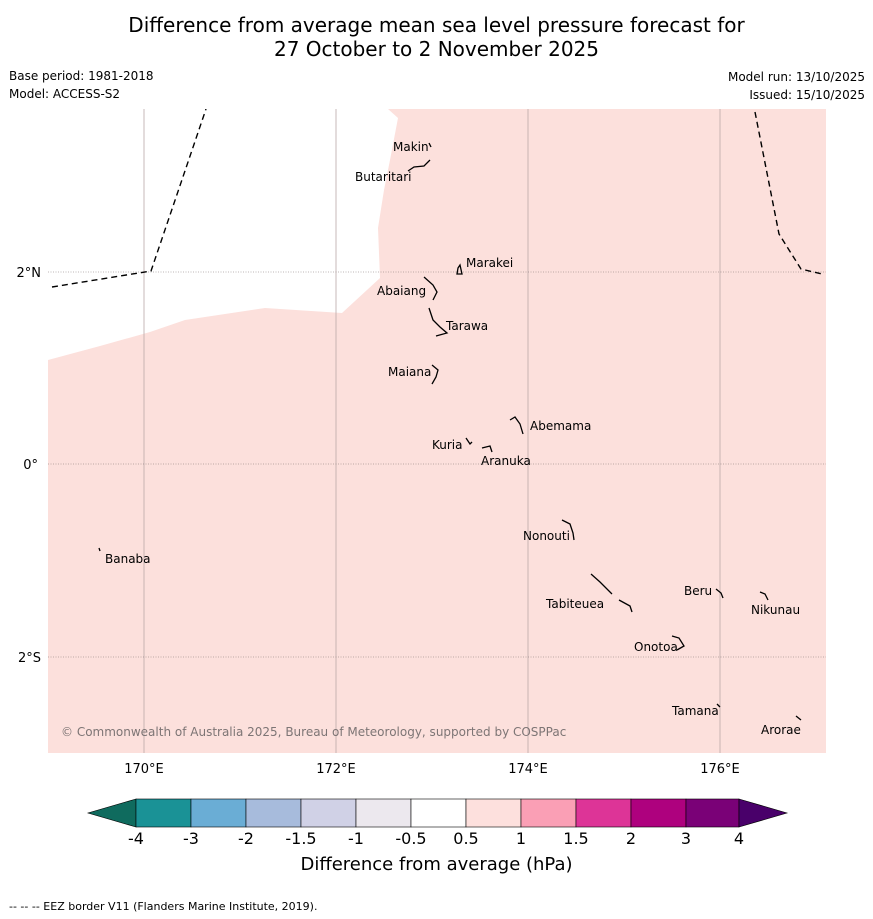 The image size is (873, 919). Describe the element at coordinates (300, 838) in the screenshot. I see `colorbar-tick: -1.5` at that location.